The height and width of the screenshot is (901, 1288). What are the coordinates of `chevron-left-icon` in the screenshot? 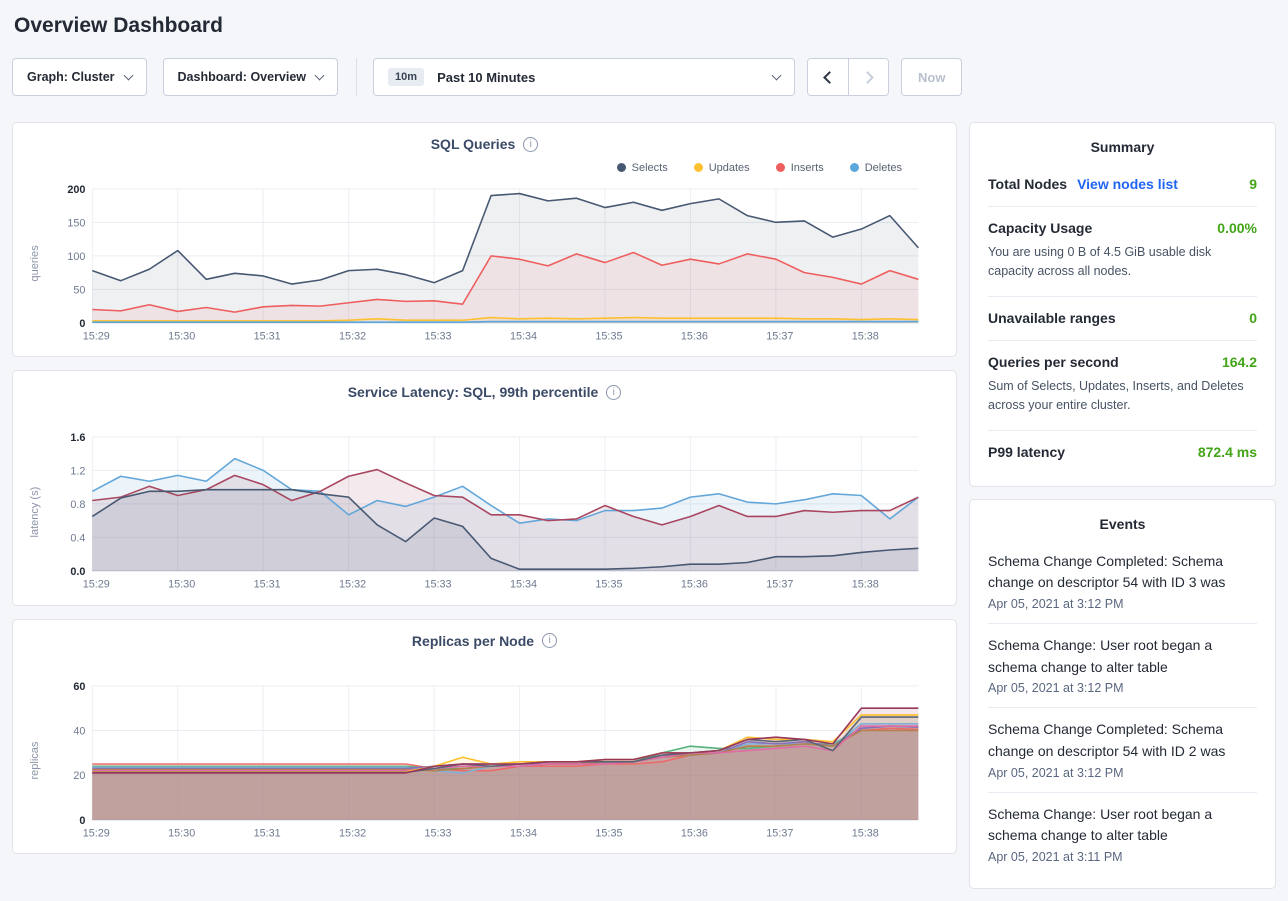 It's located at (829, 77).